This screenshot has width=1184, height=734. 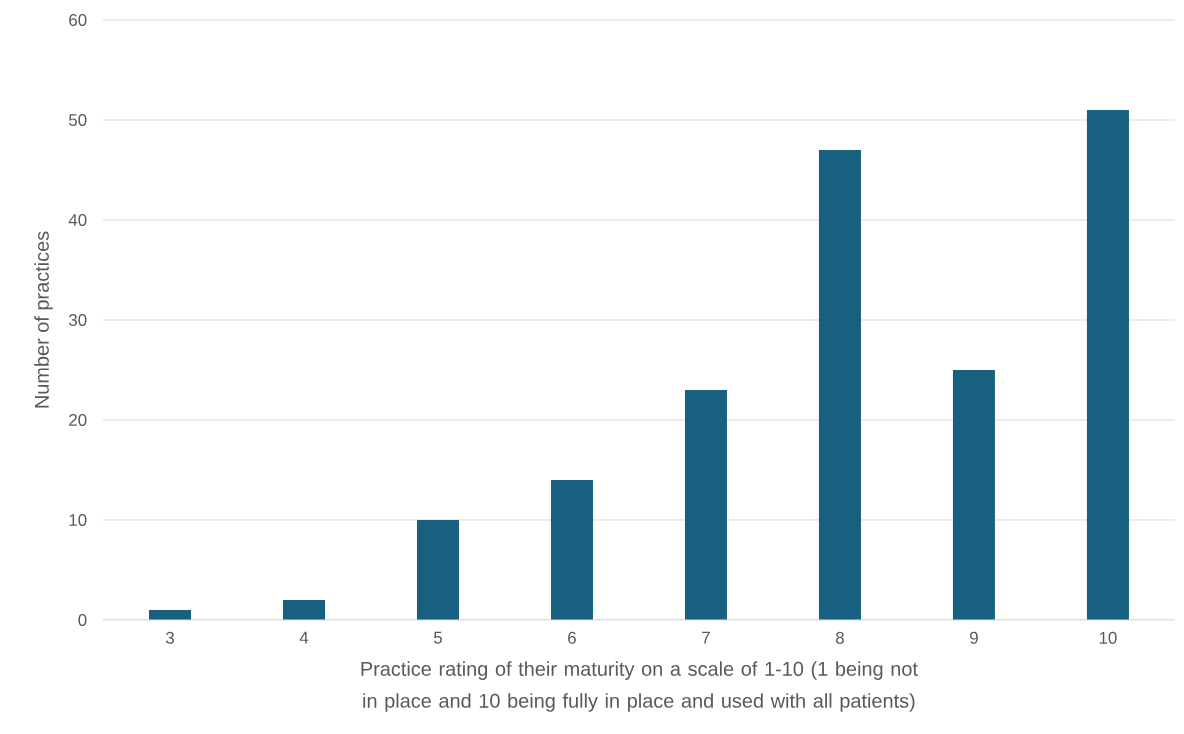 I want to click on y-tick-label: 40, so click(x=77, y=219).